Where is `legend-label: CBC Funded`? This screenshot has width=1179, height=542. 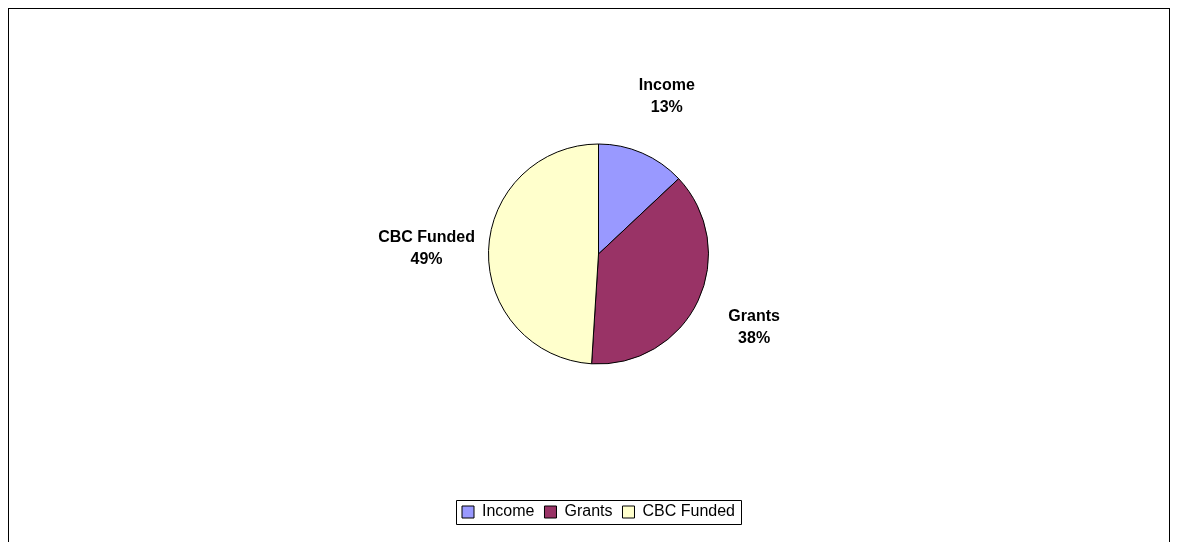 legend-label: CBC Funded is located at coordinates (688, 511).